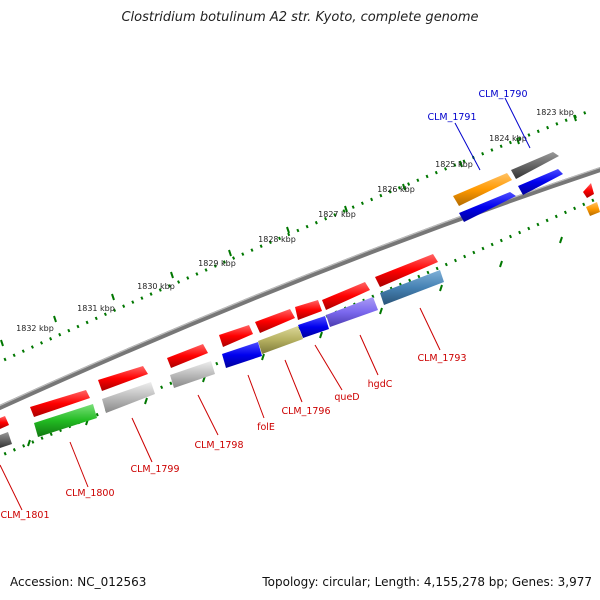 The height and width of the screenshot is (600, 600). I want to click on gene-label: CLM_1791, so click(451, 117).